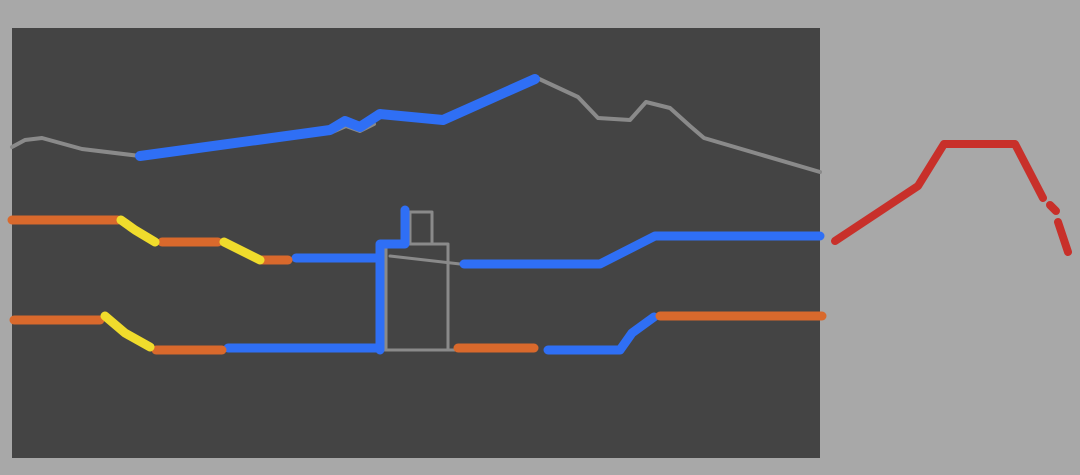 This screenshot has height=475, width=1080. Describe the element at coordinates (127, 331) in the screenshot. I see `yellow-lower-slope` at that location.